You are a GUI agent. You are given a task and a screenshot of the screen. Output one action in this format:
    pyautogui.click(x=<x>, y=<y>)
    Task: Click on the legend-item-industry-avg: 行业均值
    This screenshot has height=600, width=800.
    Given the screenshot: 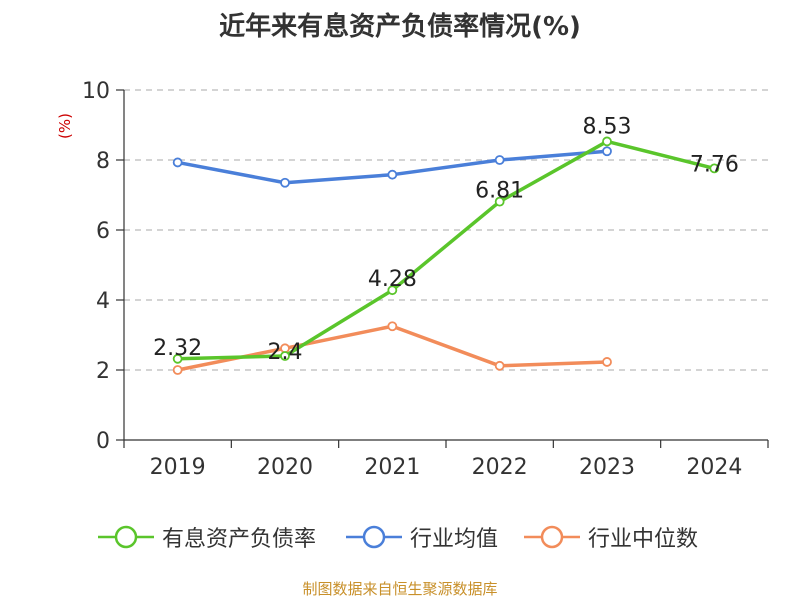 What is the action you would take?
    pyautogui.click(x=422, y=537)
    